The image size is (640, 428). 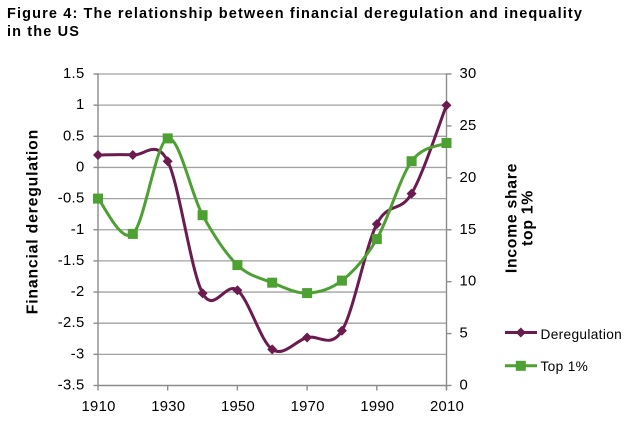 What do you see at coordinates (168, 407) in the screenshot?
I see `svg-text: 1930` at bounding box center [168, 407].